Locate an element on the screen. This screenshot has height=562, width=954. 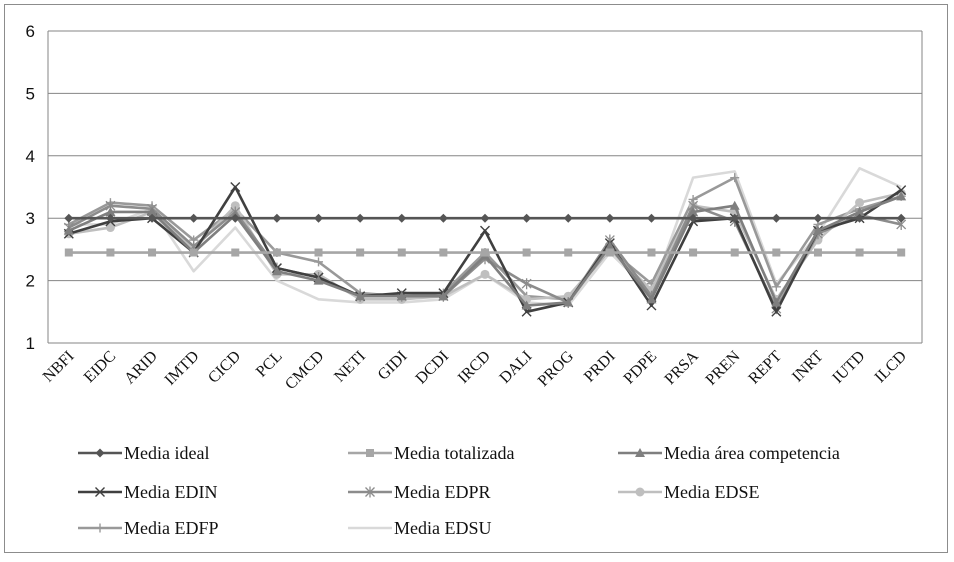
legend-item: Media área competencia is located at coordinates (729, 453).